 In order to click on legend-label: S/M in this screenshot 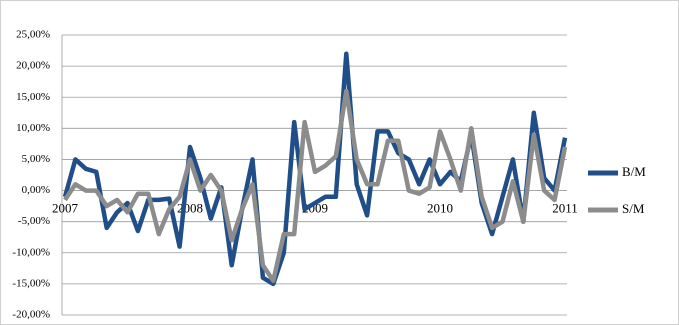, I will do `click(633, 208)`.